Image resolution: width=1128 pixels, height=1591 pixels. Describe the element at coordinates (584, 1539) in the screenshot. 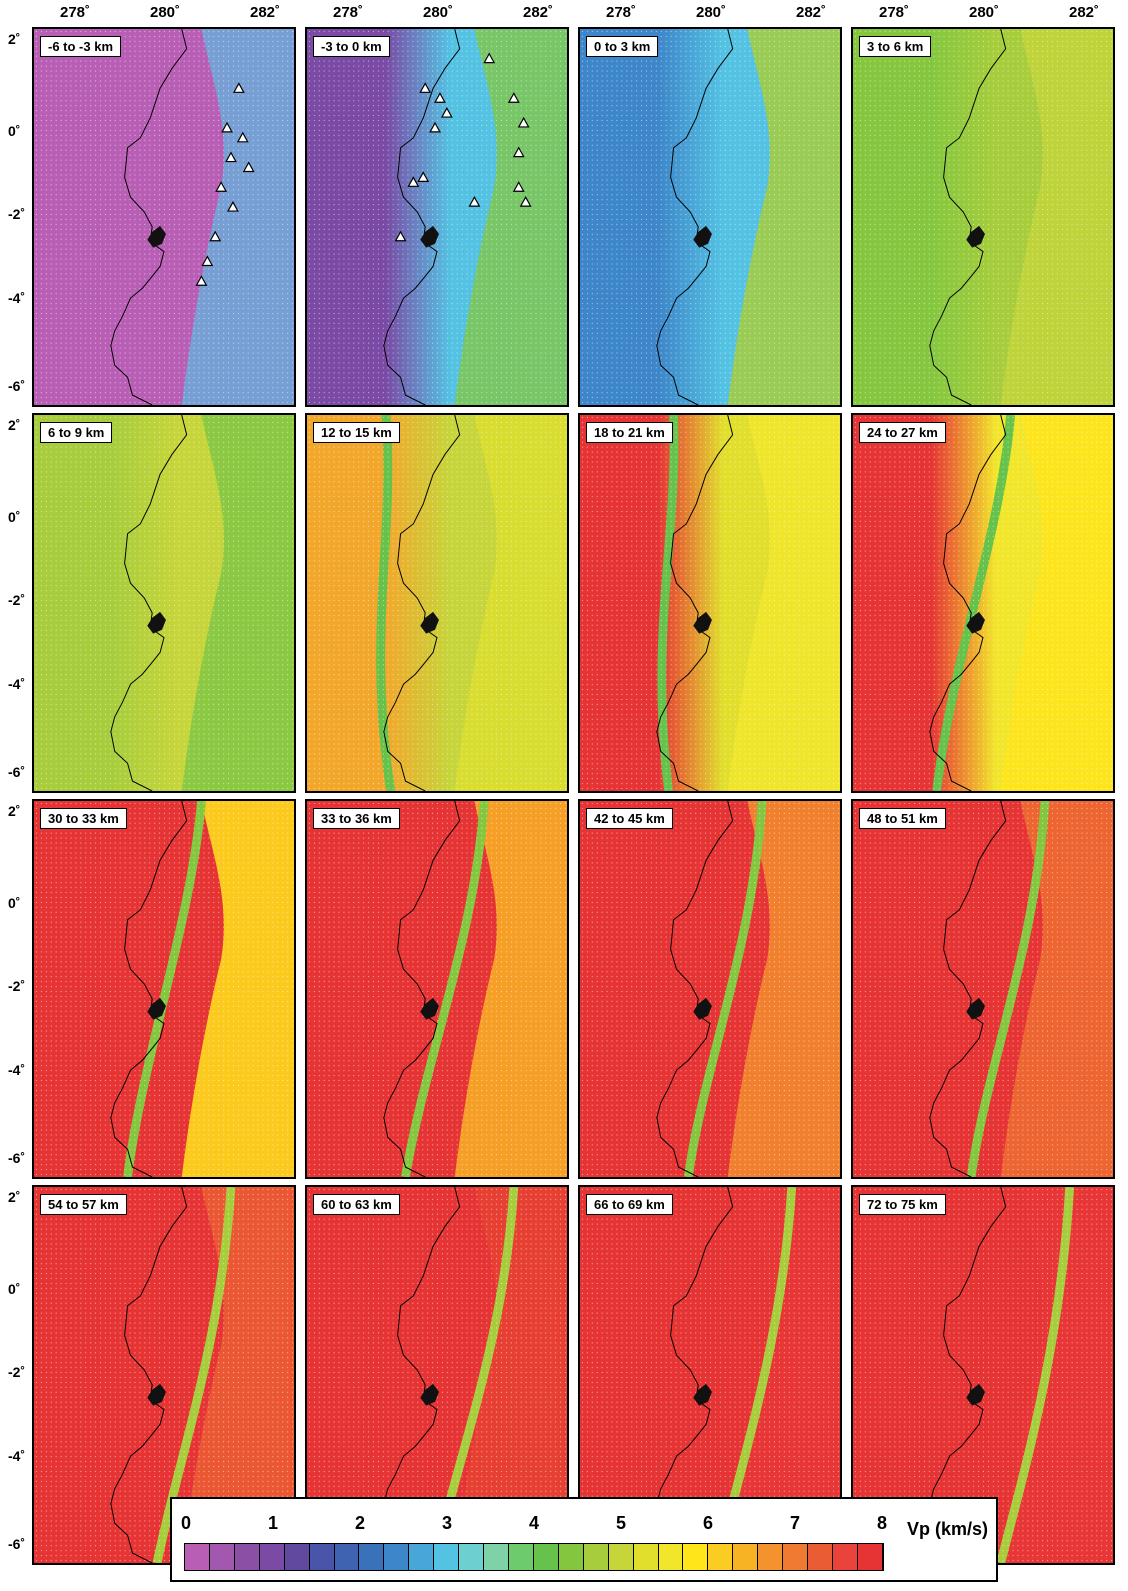

I see `colorbar-legend: 0 1 2 3 4 5 6 7 8 Vp (km/s)` at that location.